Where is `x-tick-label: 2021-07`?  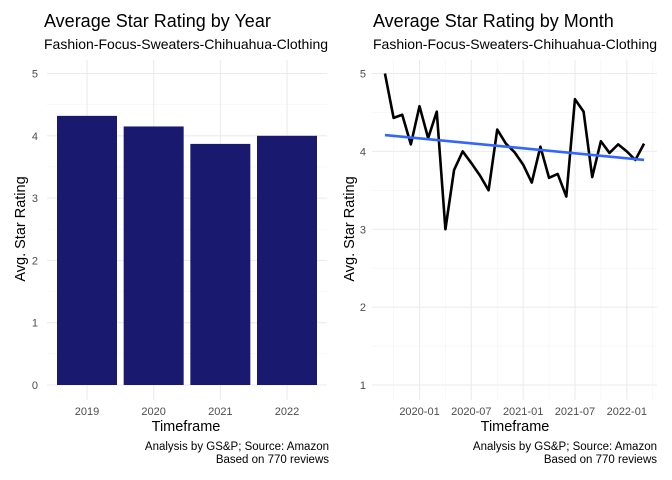 x-tick-label: 2021-07 is located at coordinates (575, 412).